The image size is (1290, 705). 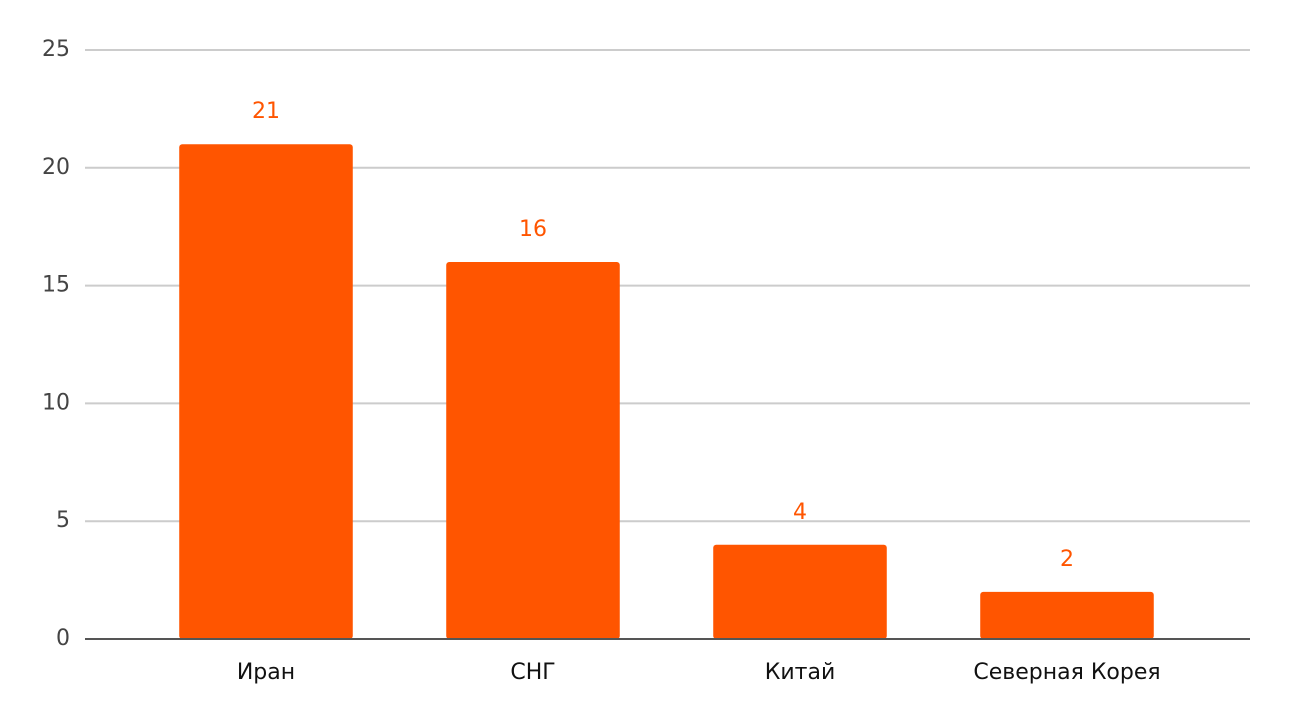 I want to click on y-tick-label: 15, so click(x=56, y=285).